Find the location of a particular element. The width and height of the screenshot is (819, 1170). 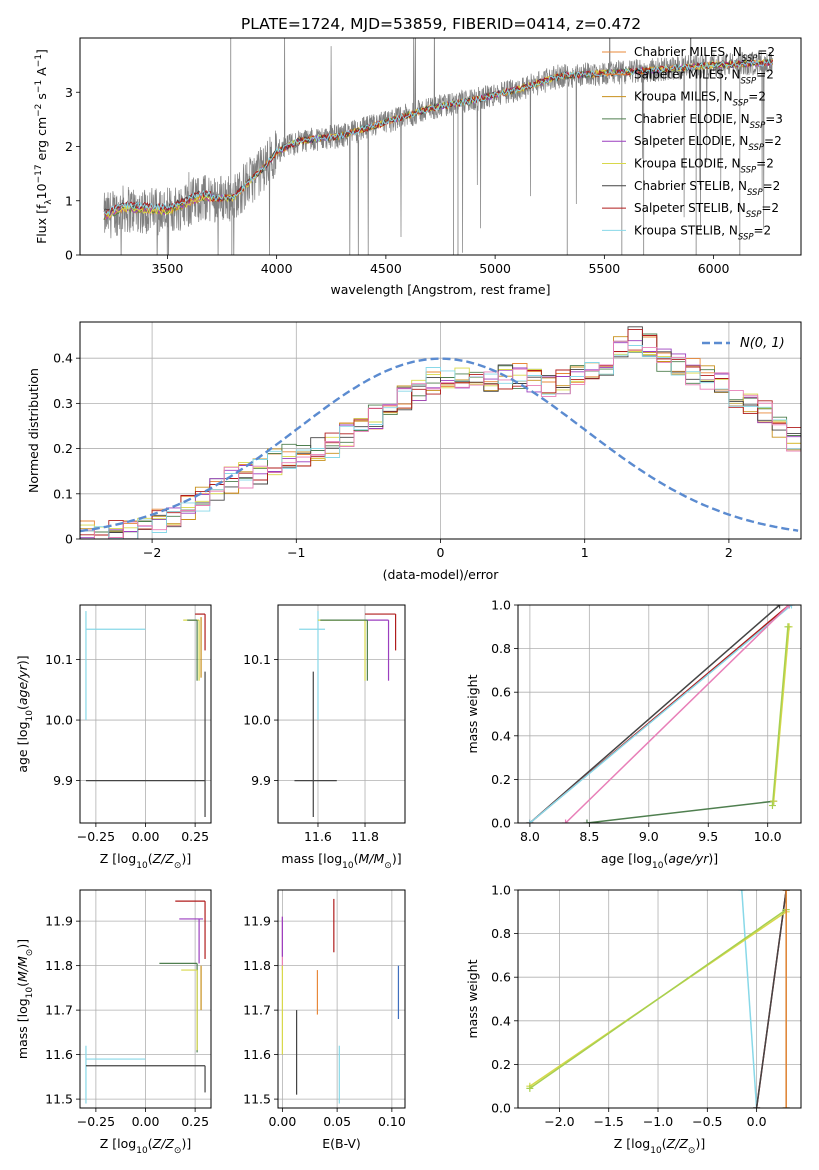

label-part: −1 is located at coordinates (39, 60).